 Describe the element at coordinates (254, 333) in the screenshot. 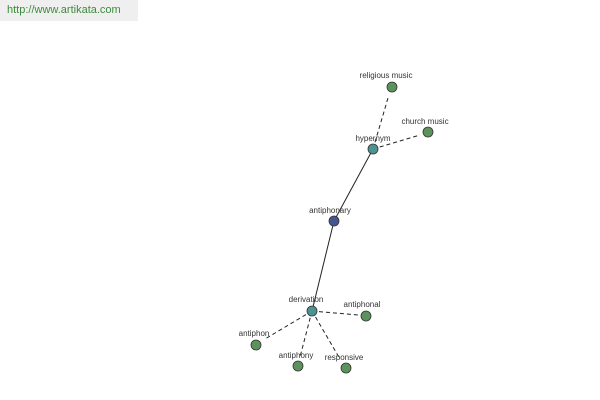

I see `node-label: antiphon` at that location.